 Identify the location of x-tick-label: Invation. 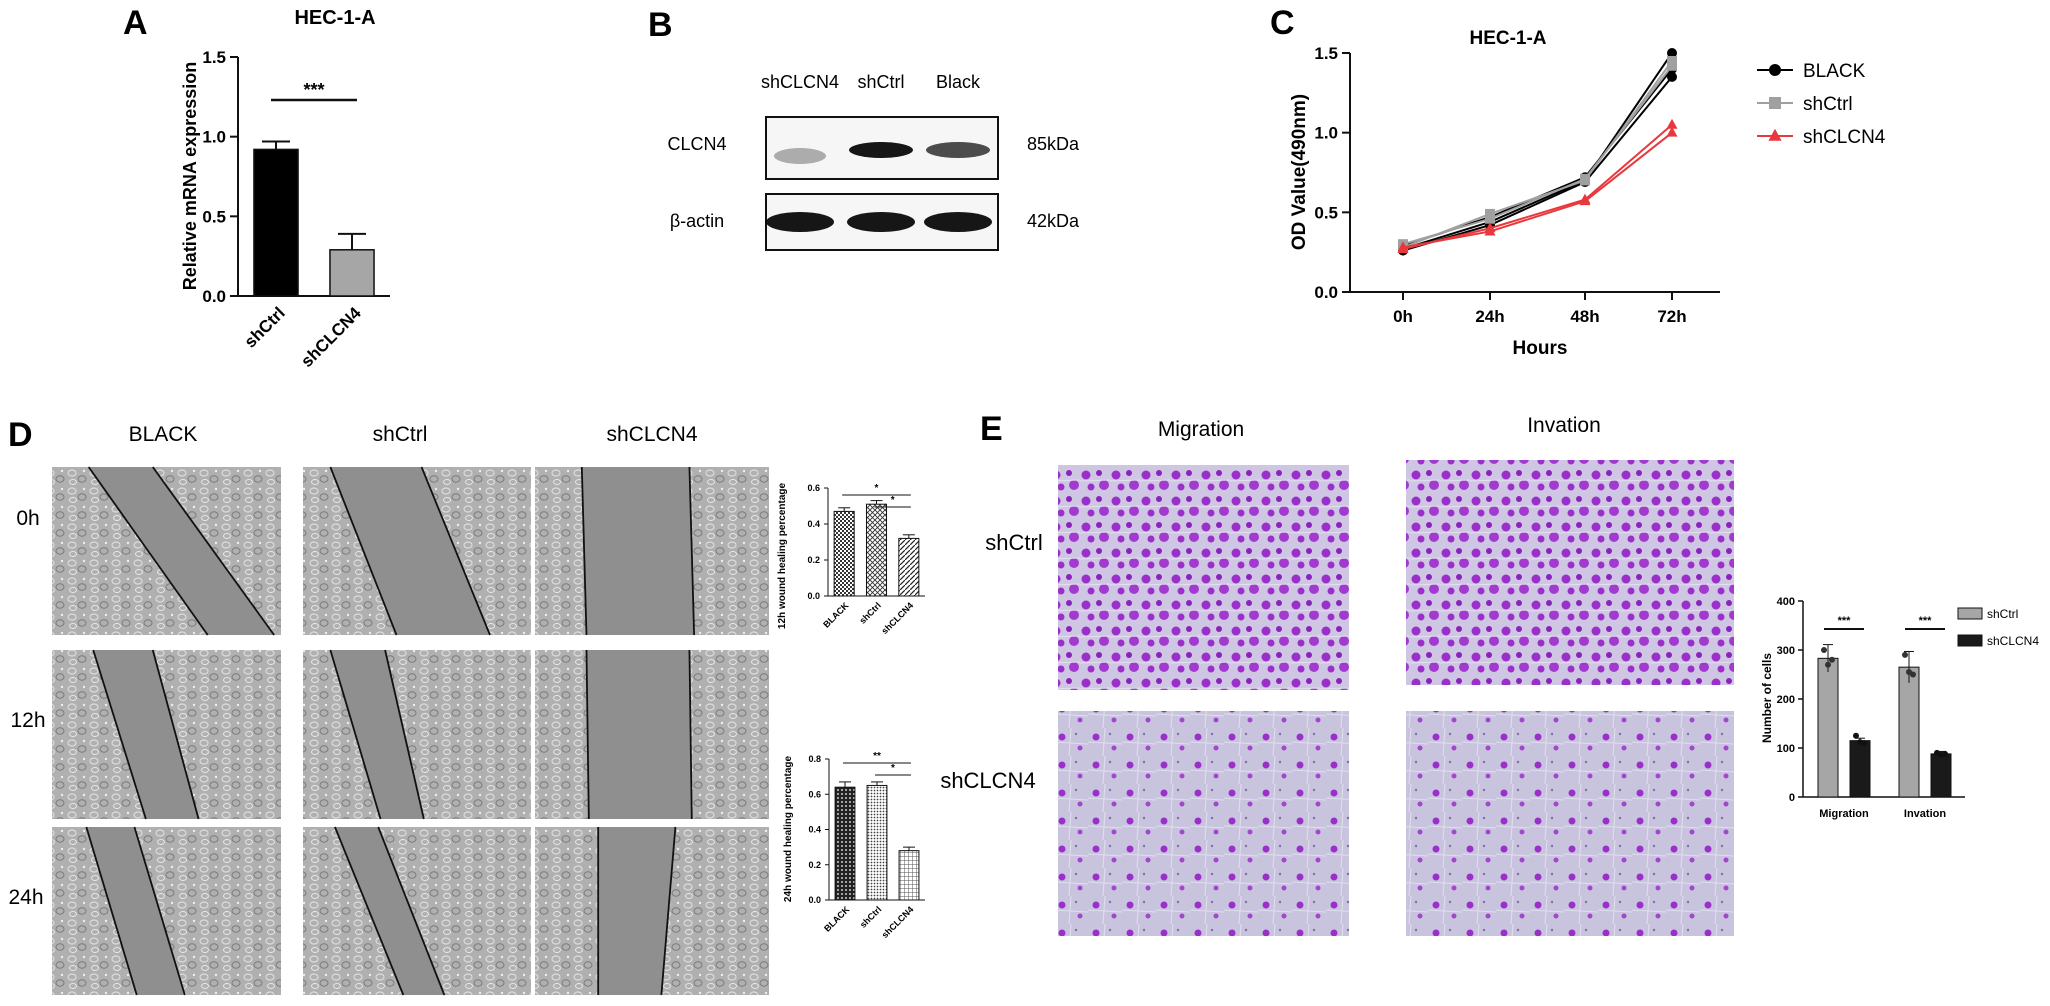
(1925, 814).